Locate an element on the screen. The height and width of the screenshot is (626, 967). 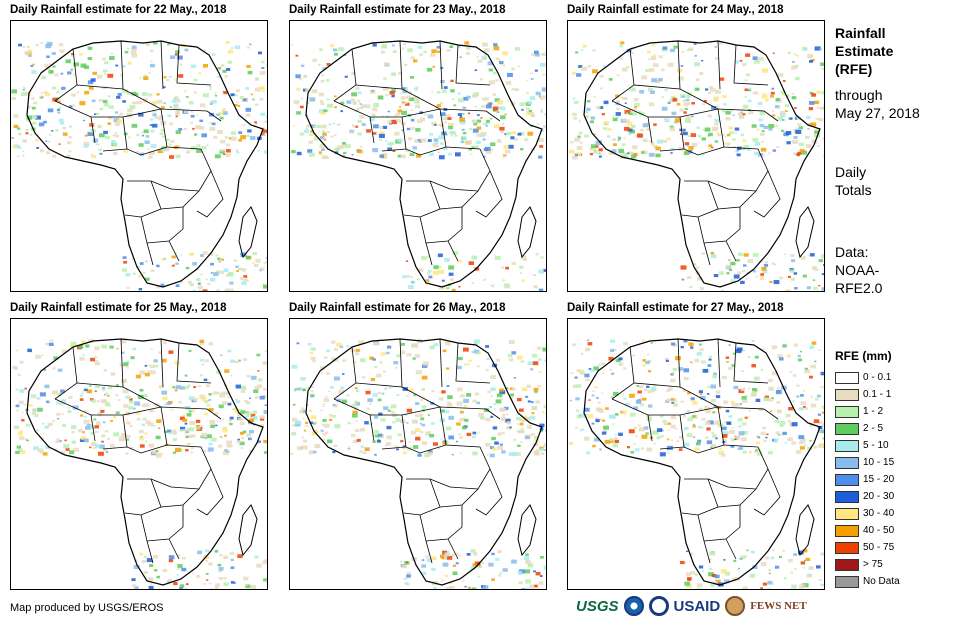
legend-label: 20 - 30 is located at coordinates (879, 496).